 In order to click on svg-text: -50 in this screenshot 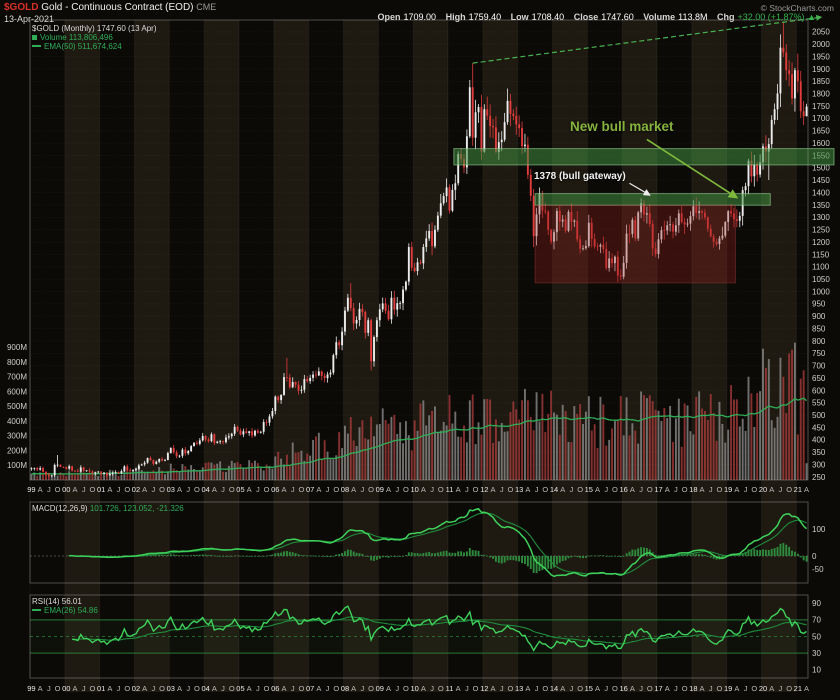, I will do `click(818, 569)`.